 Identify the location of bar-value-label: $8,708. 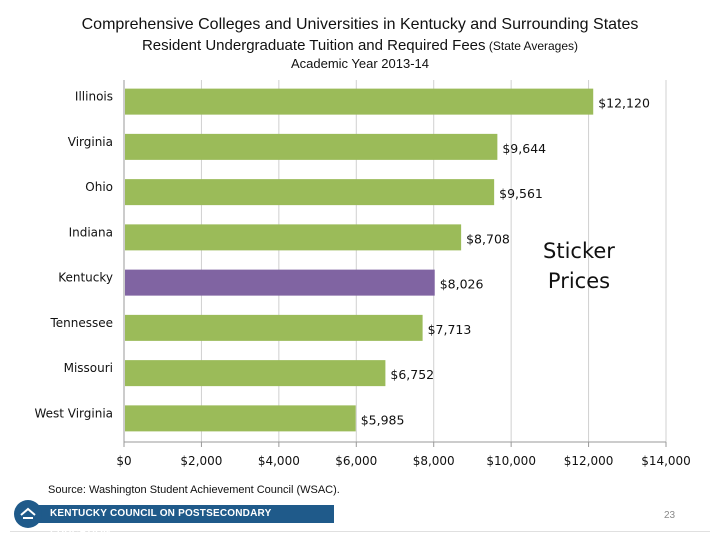
(488, 238).